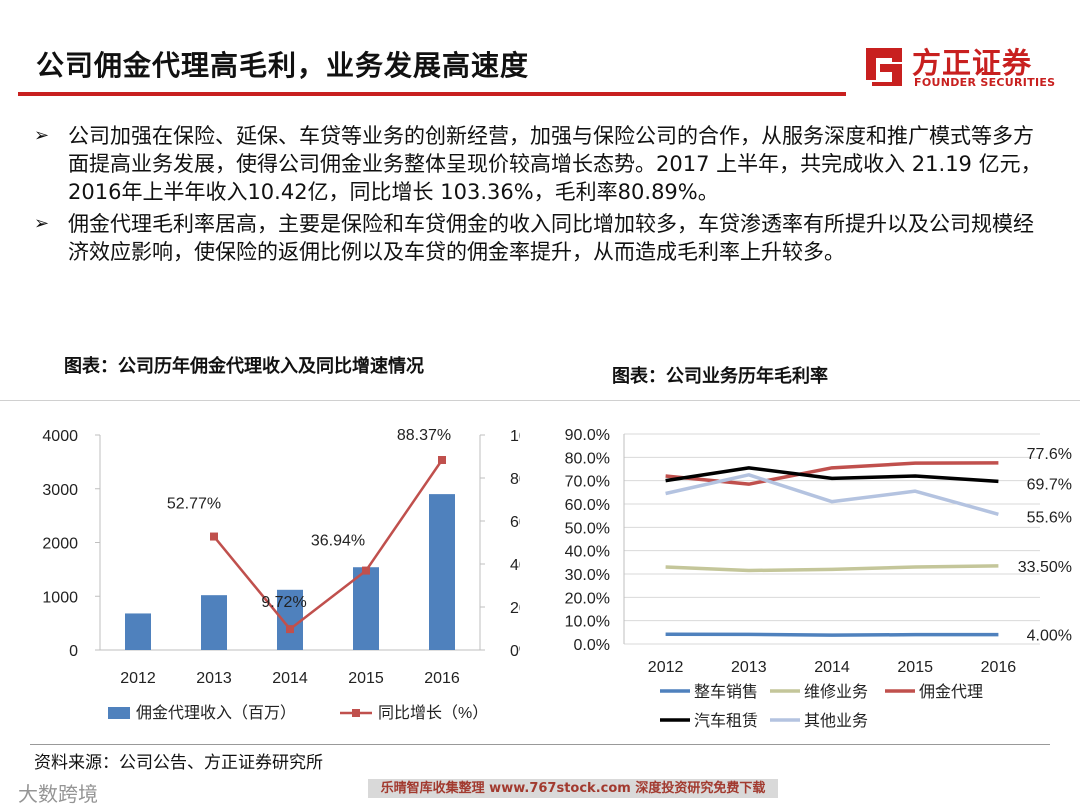 The image size is (1080, 810). What do you see at coordinates (587, 622) in the screenshot?
I see `y-tick-label: 10.0%` at bounding box center [587, 622].